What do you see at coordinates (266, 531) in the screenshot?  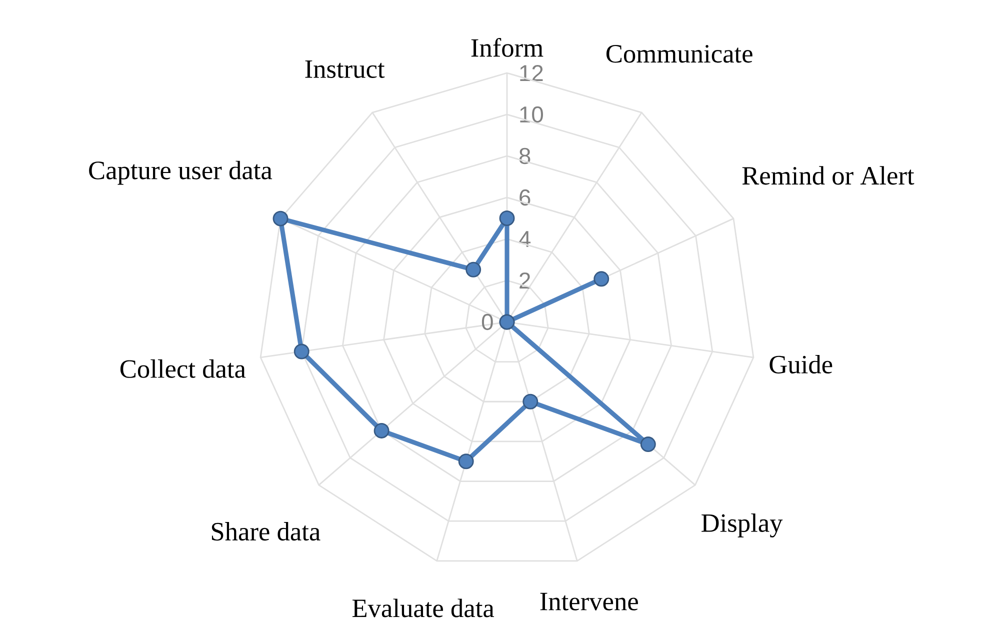 I see `spoke-label: Share data` at bounding box center [266, 531].